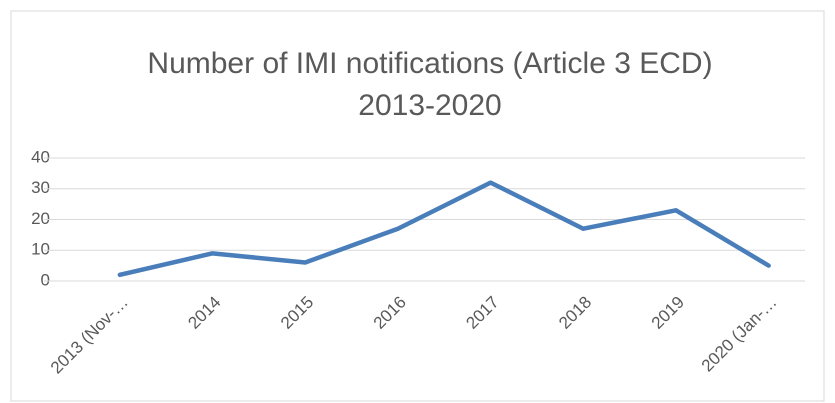 Image resolution: width=835 pixels, height=403 pixels. What do you see at coordinates (40, 187) in the screenshot?
I see `y-tick-label: 30` at bounding box center [40, 187].